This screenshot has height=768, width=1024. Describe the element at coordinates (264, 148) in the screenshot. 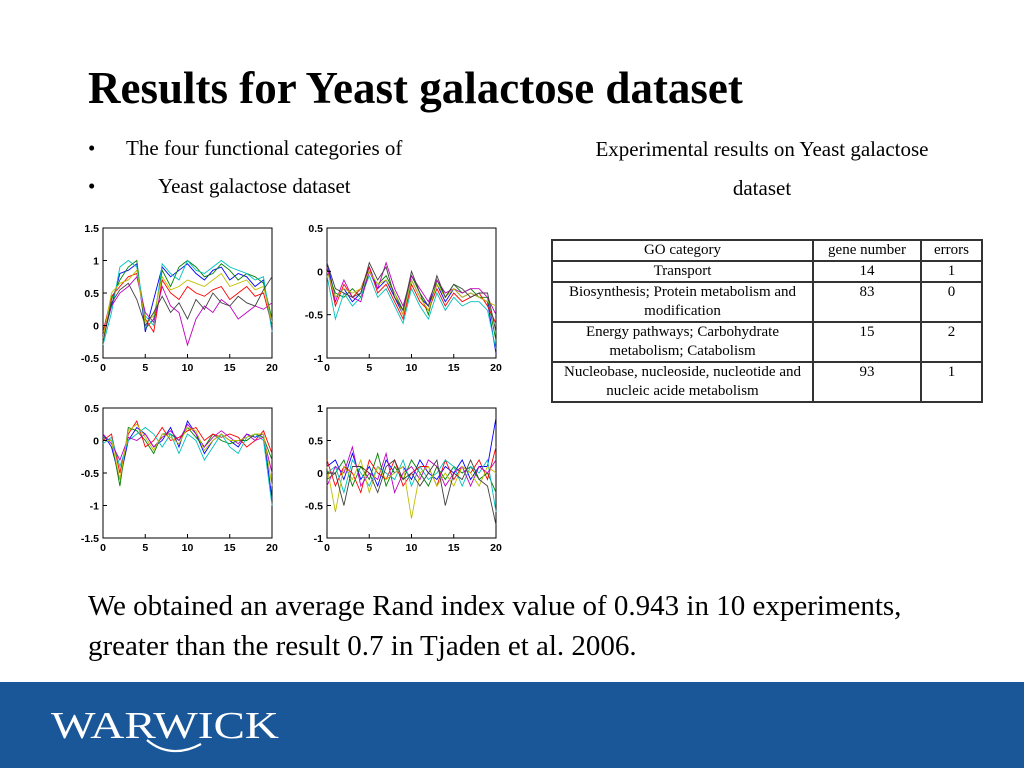

I see `bullet-text: The four functional categories of` at that location.